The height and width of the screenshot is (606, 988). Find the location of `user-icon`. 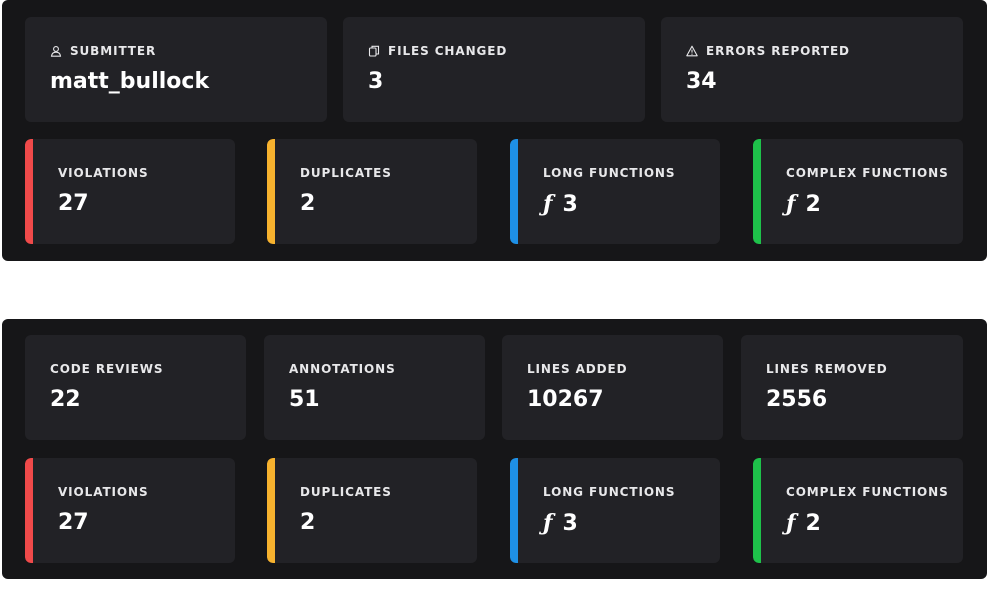

user-icon is located at coordinates (56, 51).